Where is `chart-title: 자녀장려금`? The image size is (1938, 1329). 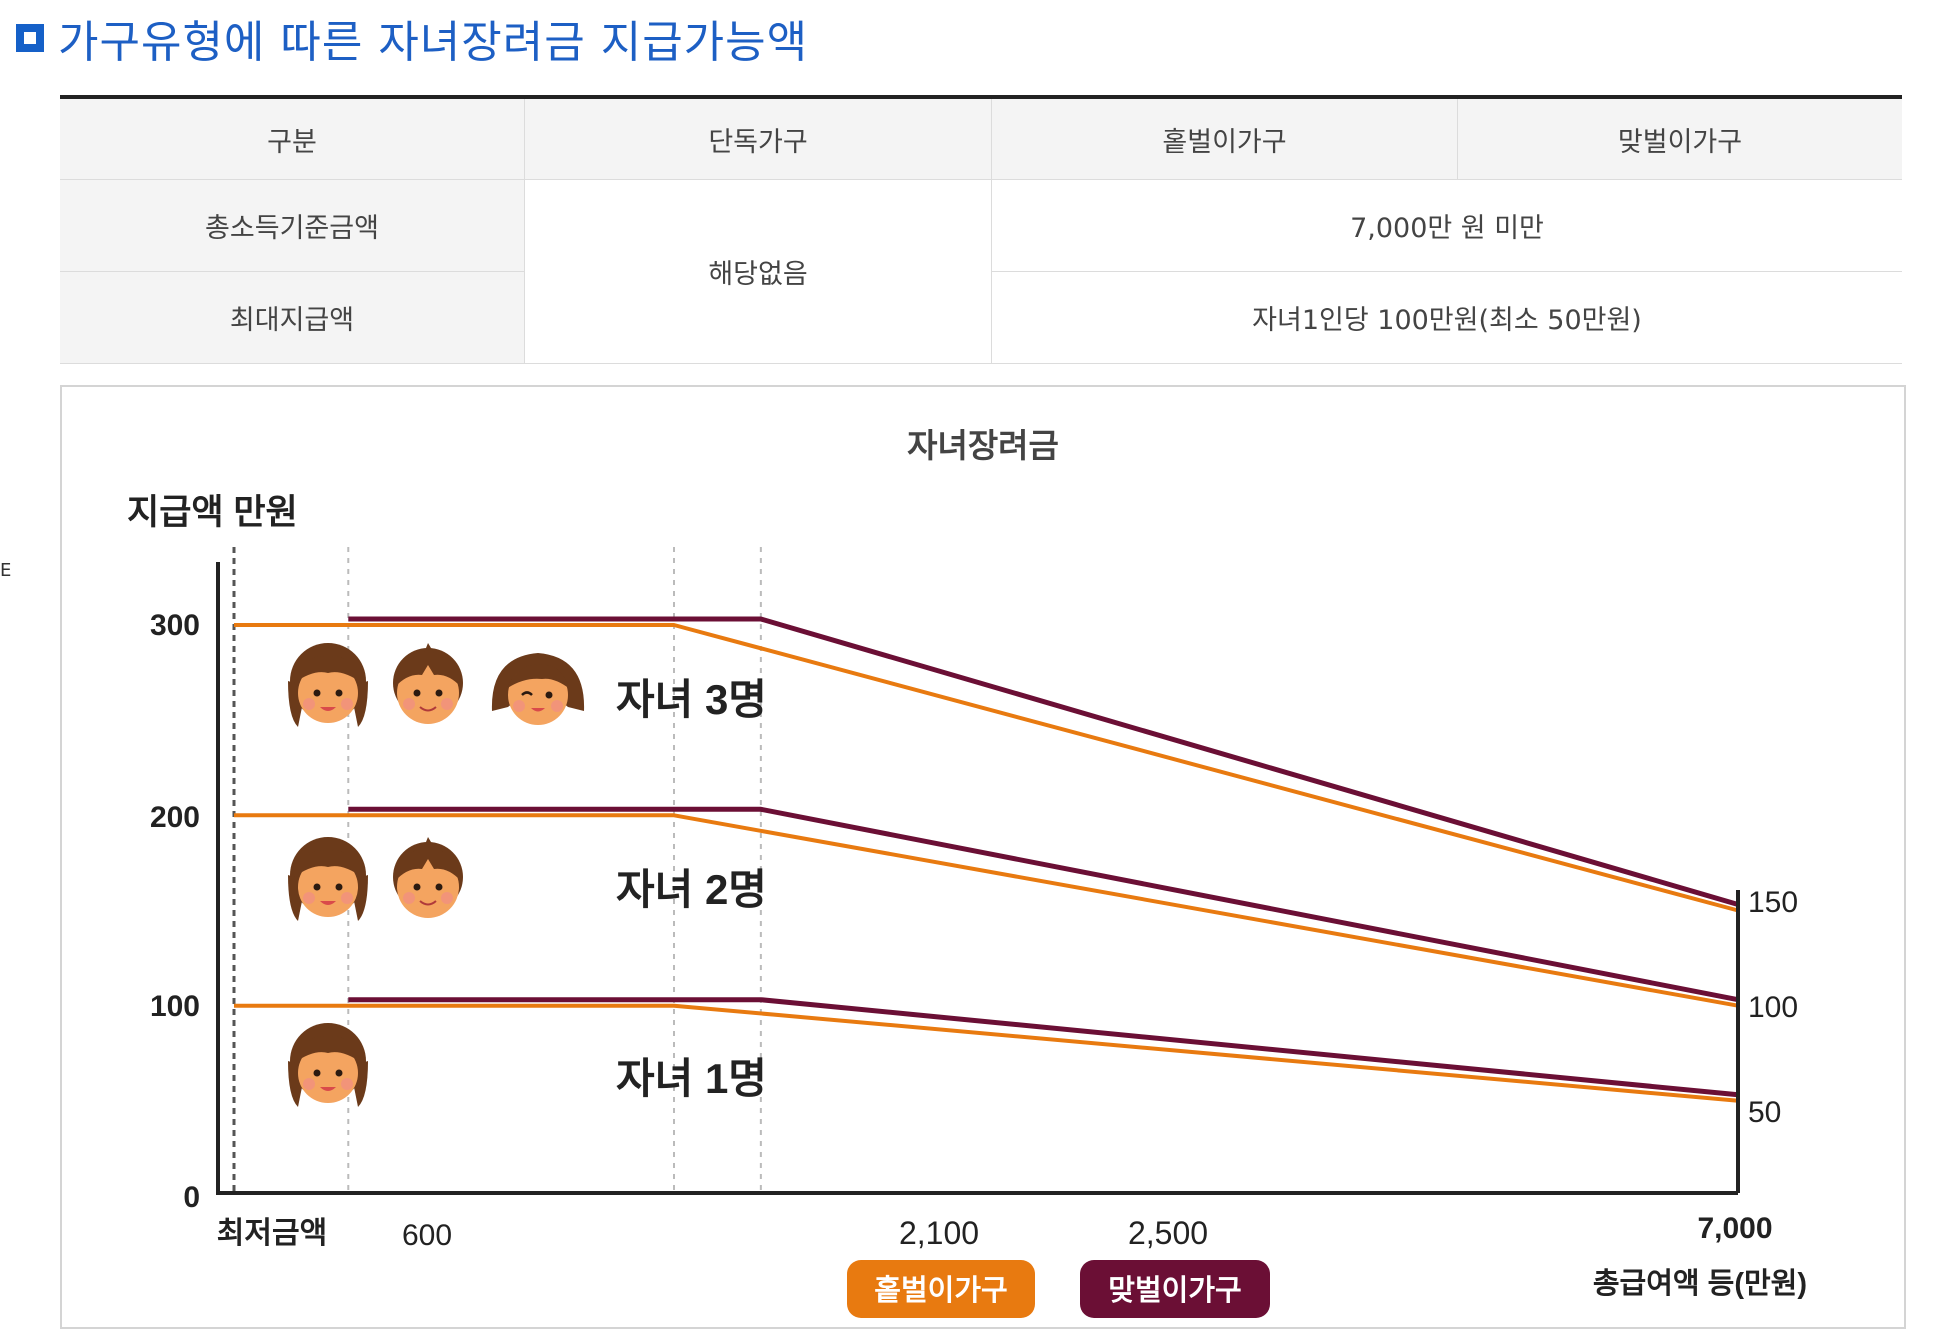 chart-title: 자녀장려금 is located at coordinates (983, 445).